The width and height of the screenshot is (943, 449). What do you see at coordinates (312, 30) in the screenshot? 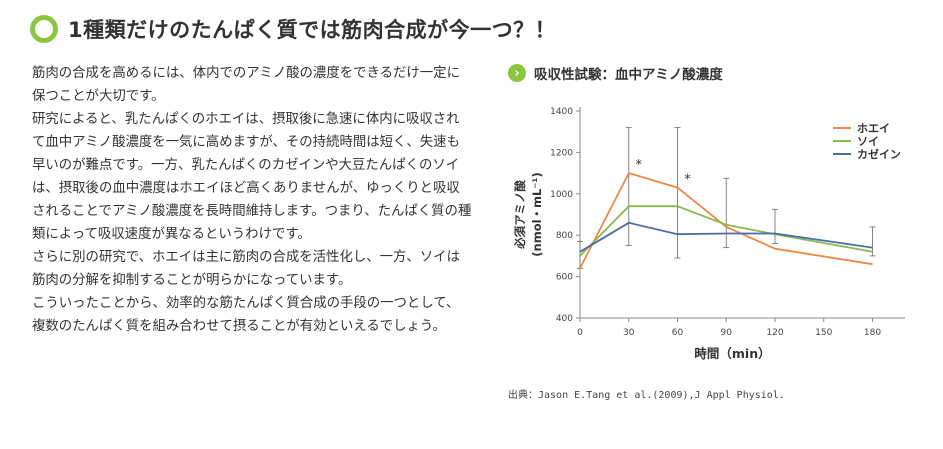
I see `page-title: 1種類だけのたんぱく質では筋肉合成が今一つ？！` at bounding box center [312, 30].